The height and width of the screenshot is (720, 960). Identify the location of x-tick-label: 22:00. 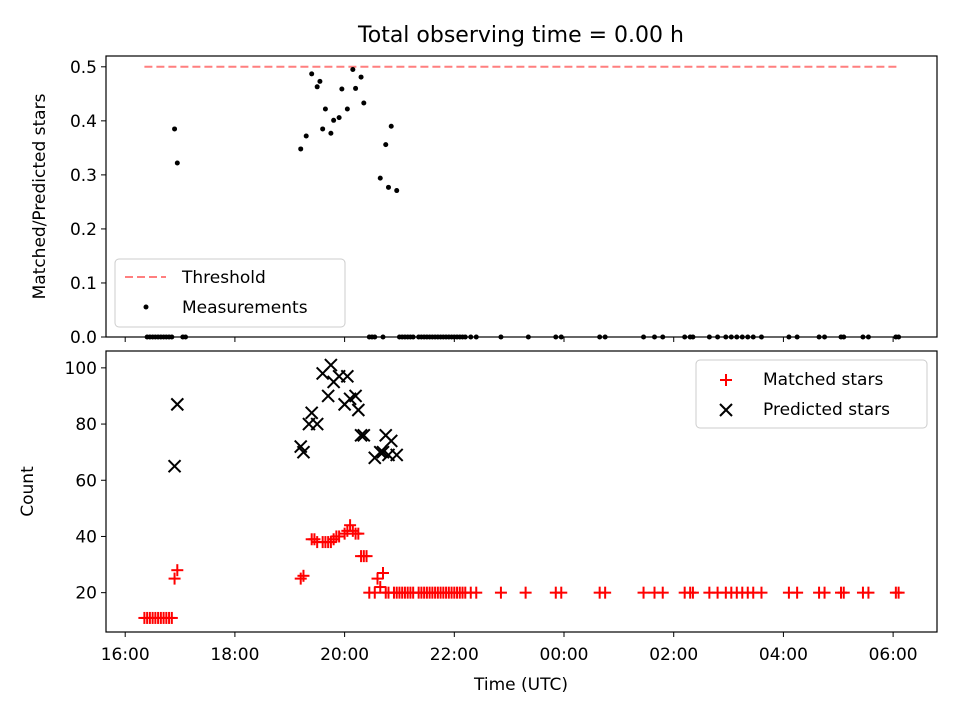
(454, 655).